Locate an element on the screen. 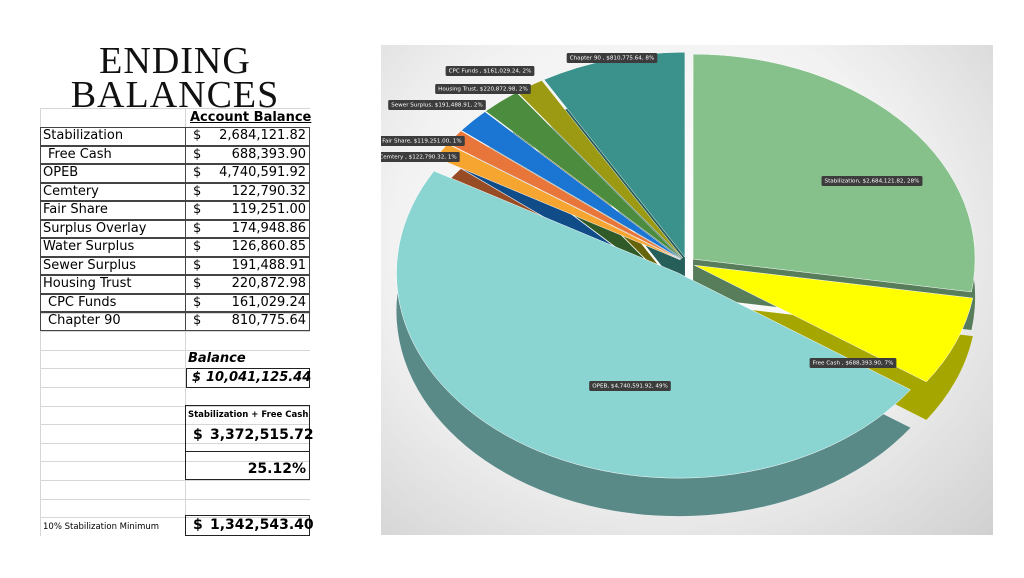 This screenshot has width=1024, height=578. account-name: Sewer Surplus is located at coordinates (90, 265).